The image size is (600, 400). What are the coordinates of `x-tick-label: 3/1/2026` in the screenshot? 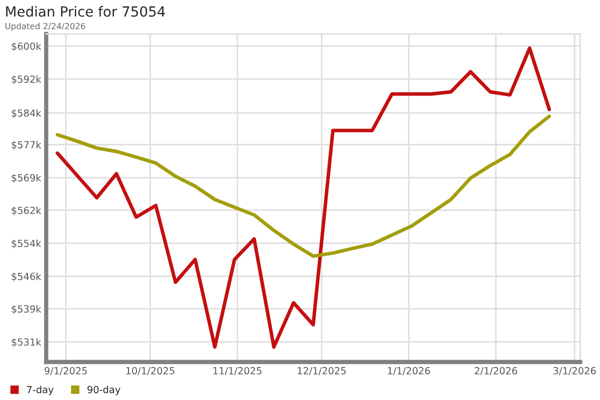 It's located at (574, 371).